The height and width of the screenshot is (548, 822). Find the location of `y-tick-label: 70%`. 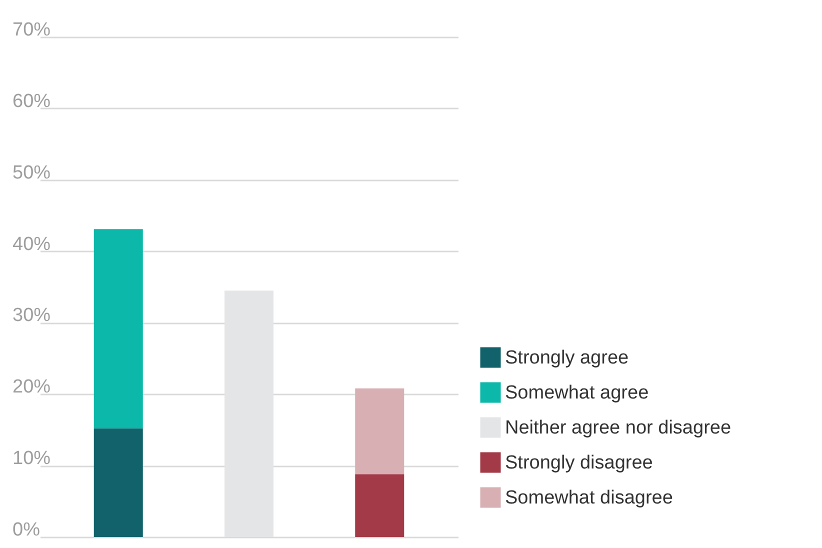

y-tick-label: 70% is located at coordinates (31, 30).